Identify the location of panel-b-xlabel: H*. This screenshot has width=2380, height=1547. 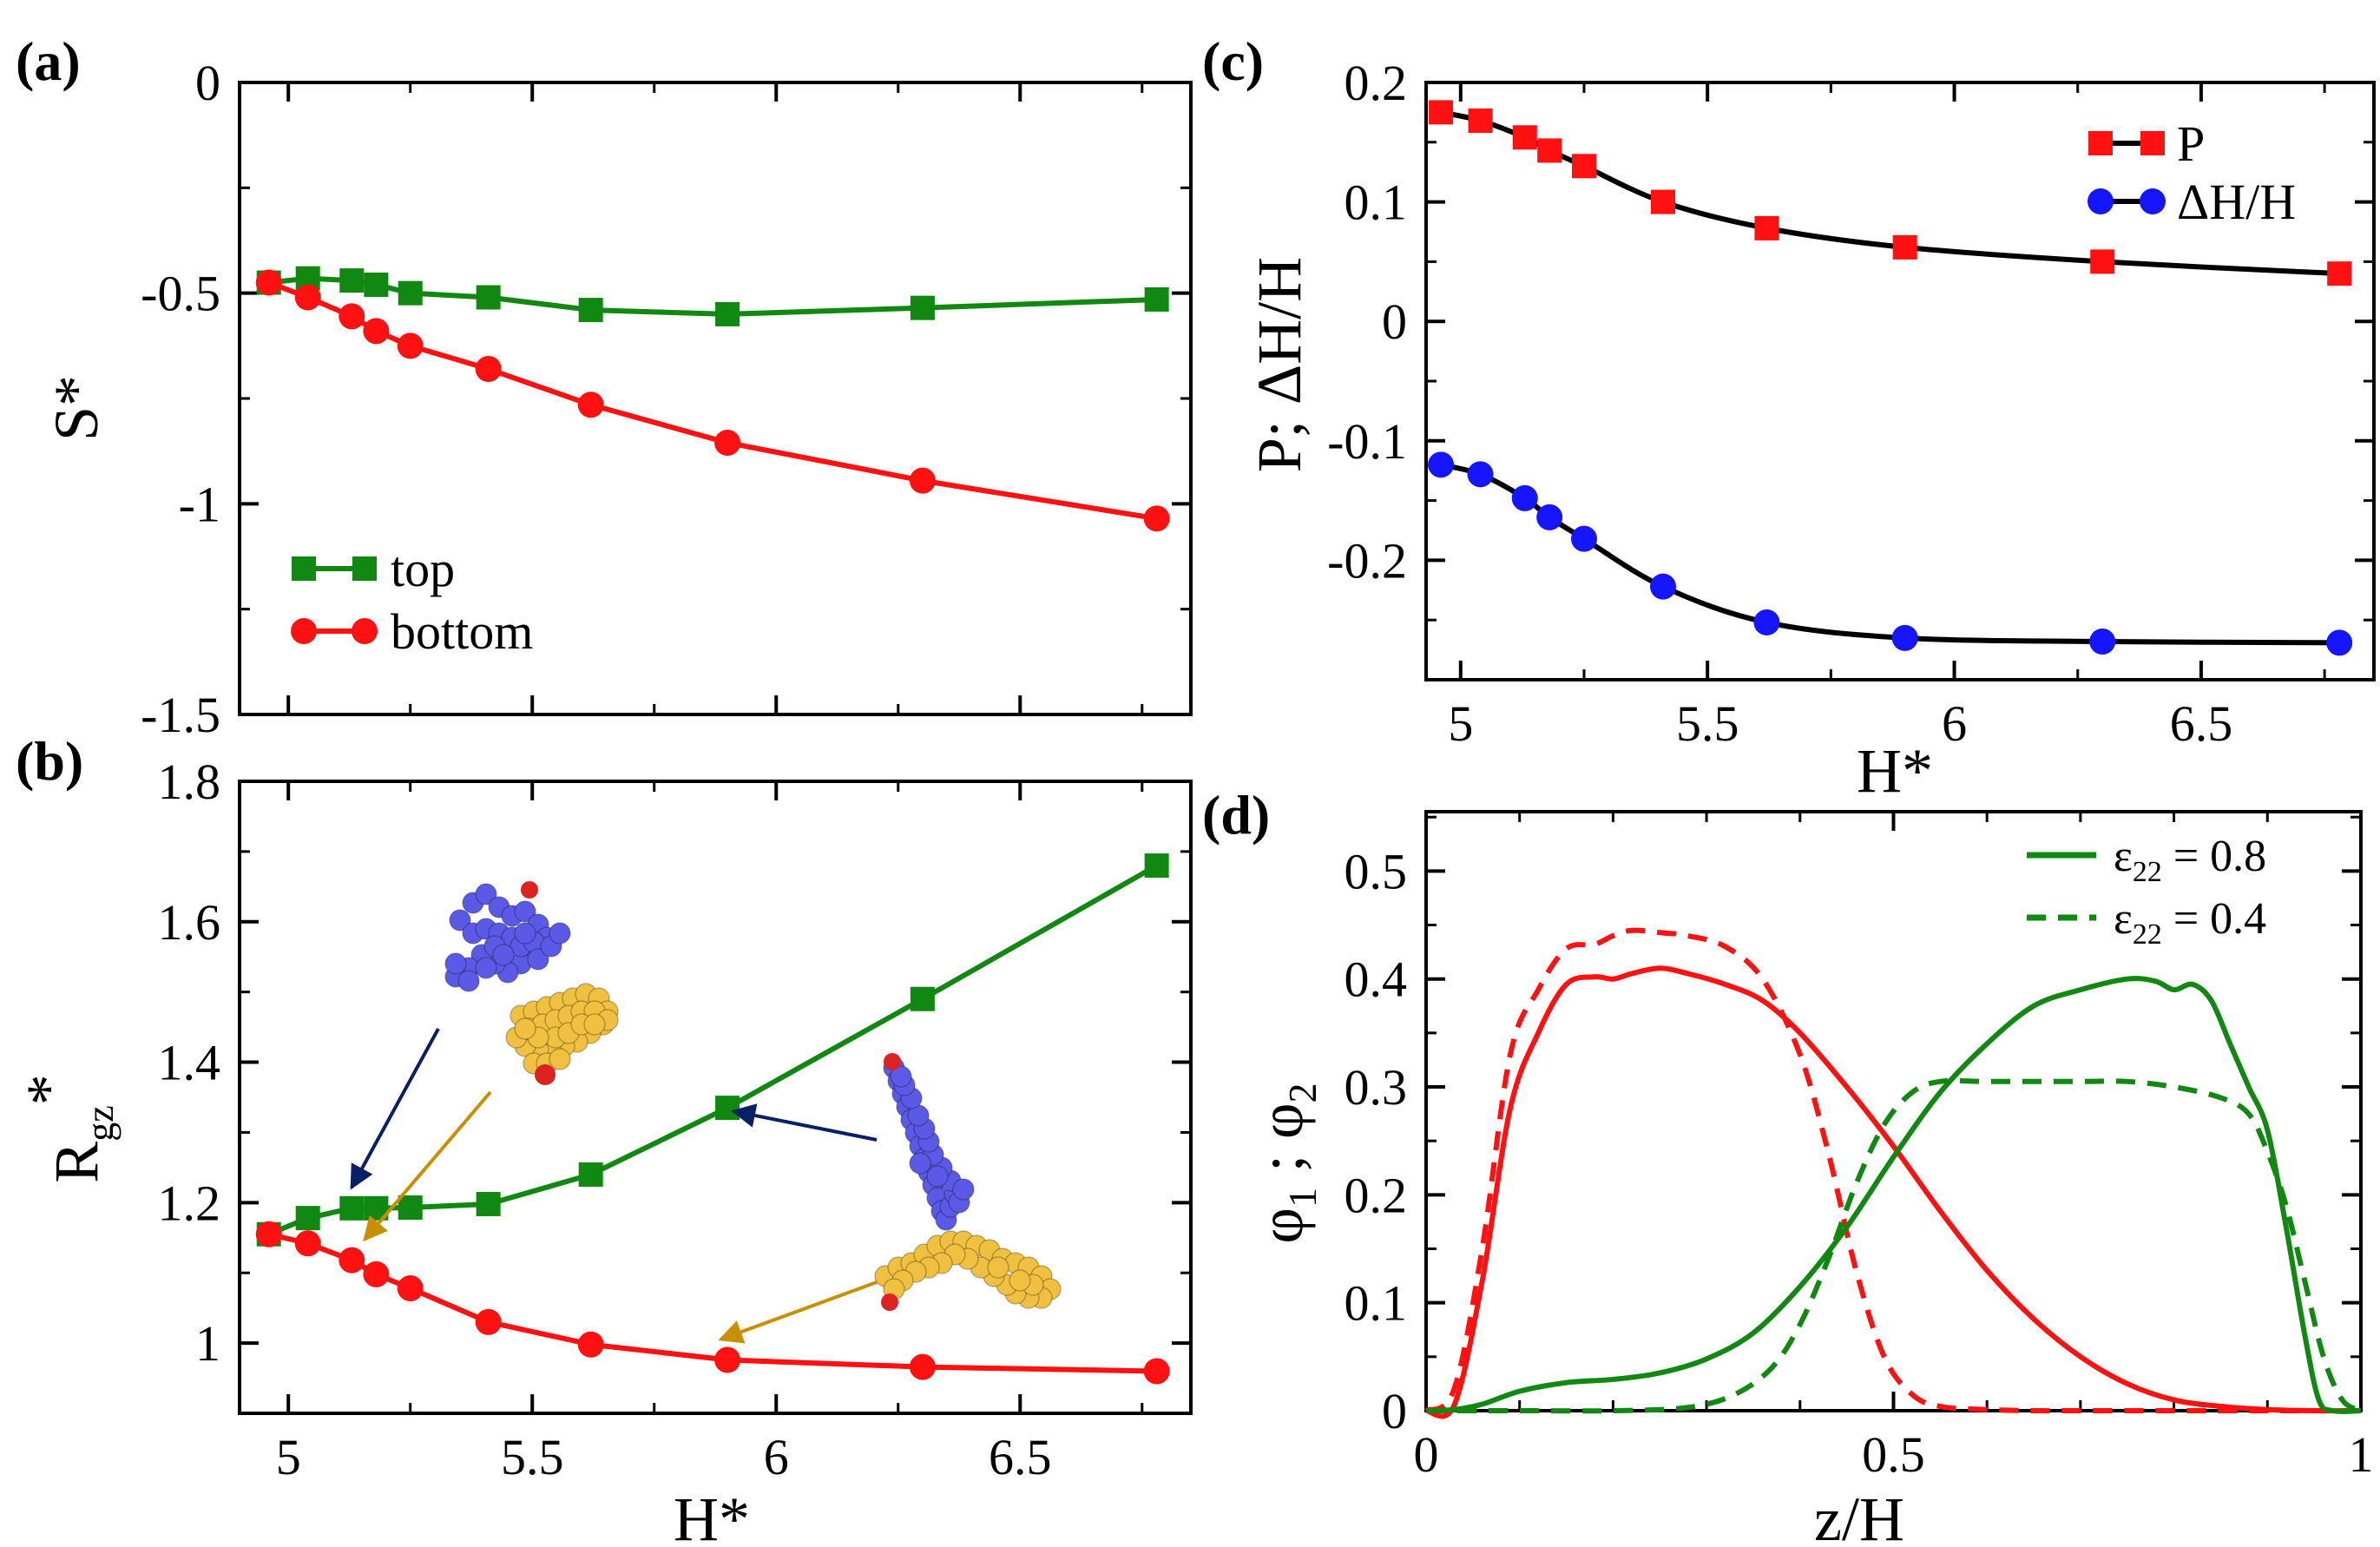
(712, 1515).